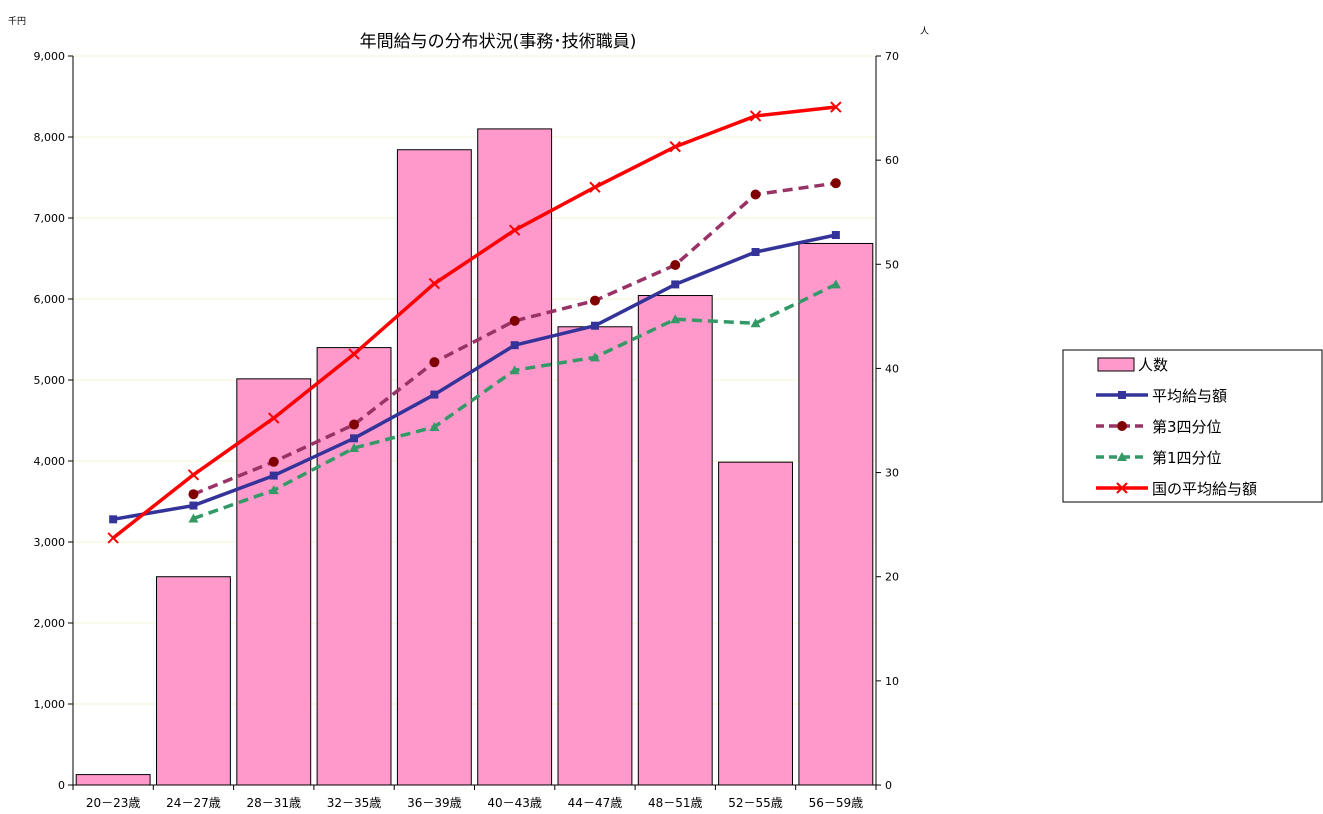  Describe the element at coordinates (354, 803) in the screenshot. I see `category-label: 32－35歳` at that location.